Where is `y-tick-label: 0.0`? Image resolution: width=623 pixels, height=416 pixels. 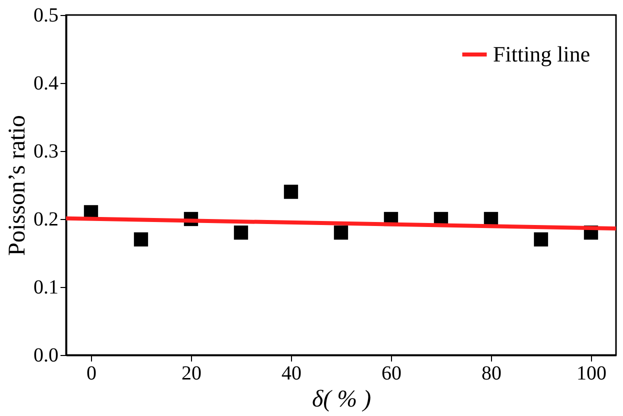 y-tick-label: 0.0 is located at coordinates (46, 355).